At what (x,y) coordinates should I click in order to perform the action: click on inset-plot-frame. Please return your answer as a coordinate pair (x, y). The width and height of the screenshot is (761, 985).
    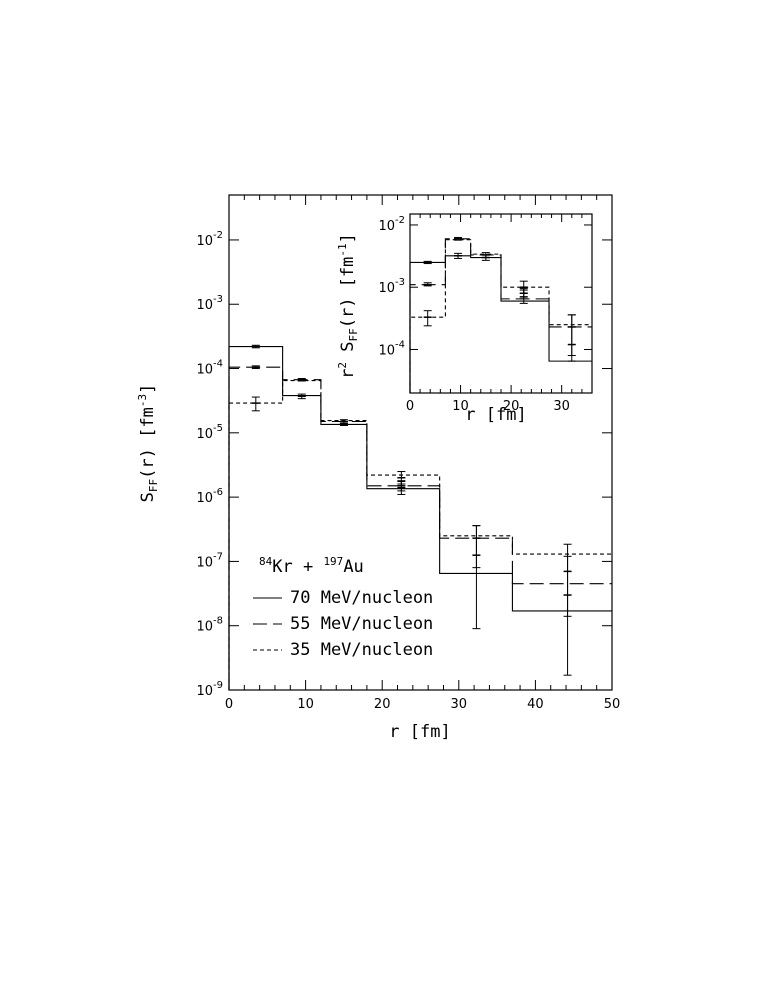
    Looking at the image, I should click on (501, 303).